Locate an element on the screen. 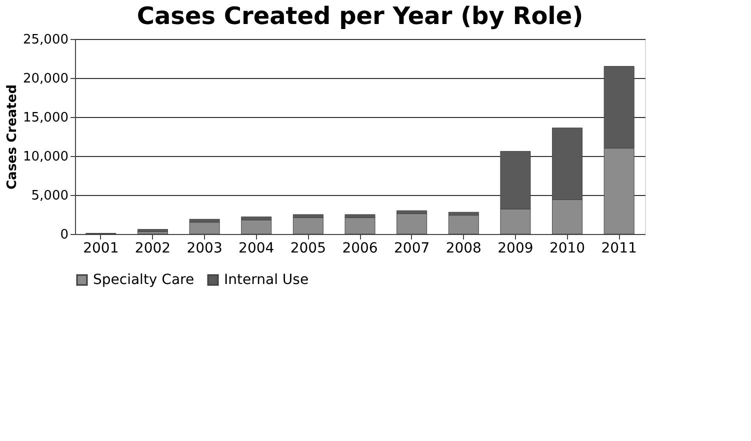 The width and height of the screenshot is (751, 441). y-tick-label: 15,000 is located at coordinates (45, 118).